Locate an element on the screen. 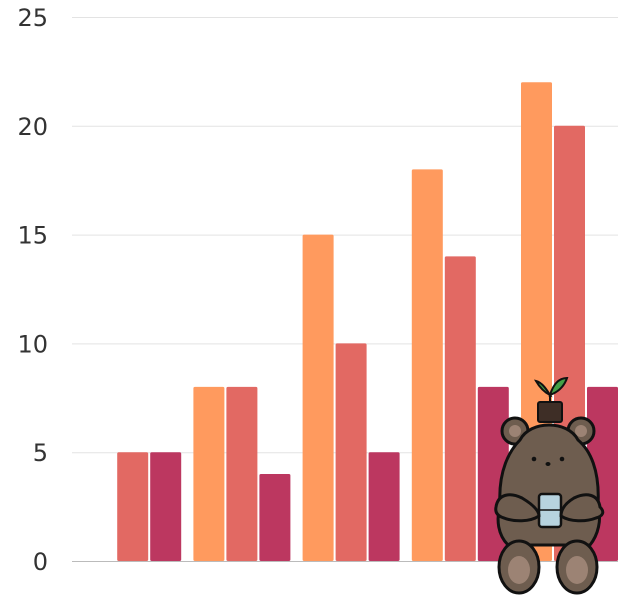 Image resolution: width=635 pixels, height=608 pixels. bear-mascot-icon is located at coordinates (549, 485).